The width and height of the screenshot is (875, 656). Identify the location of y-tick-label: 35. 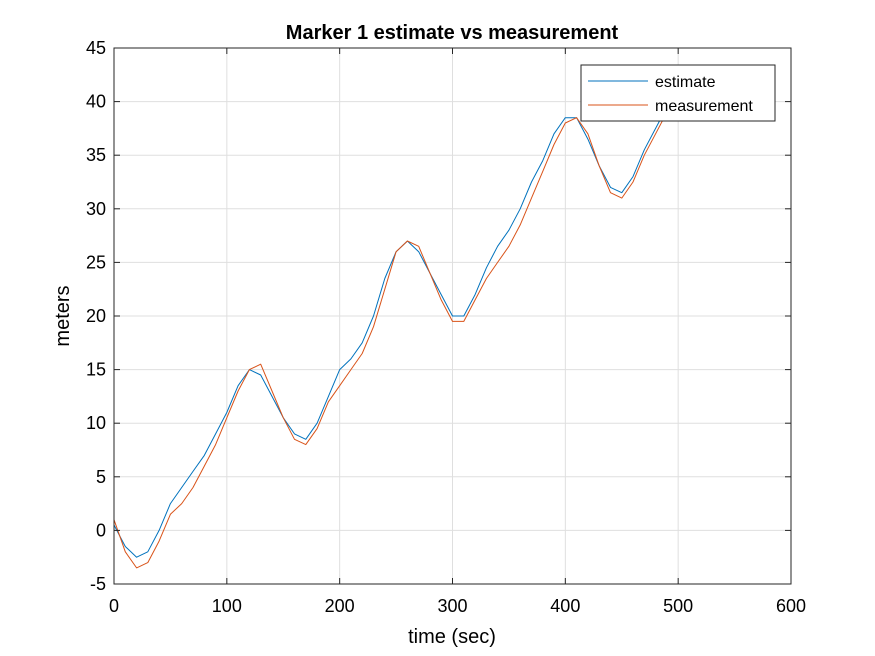
(96, 155).